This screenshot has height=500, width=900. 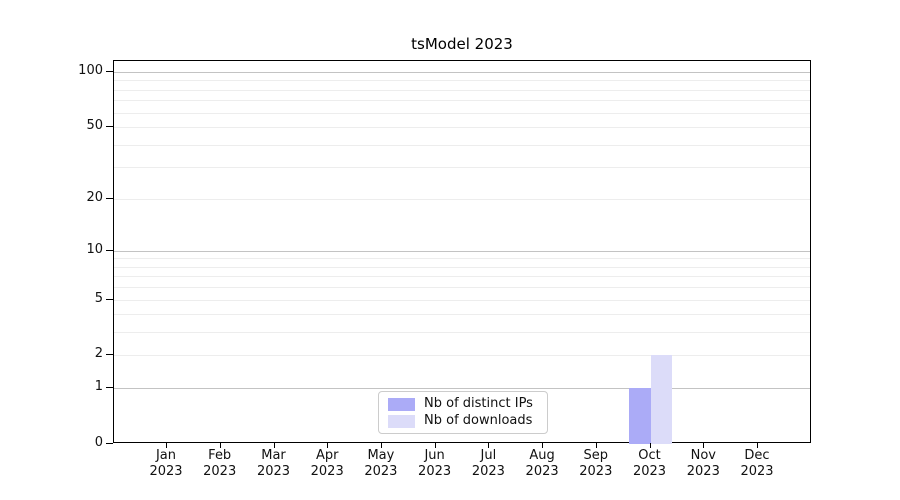 What do you see at coordinates (98, 387) in the screenshot?
I see `y-tick-label: 1` at bounding box center [98, 387].